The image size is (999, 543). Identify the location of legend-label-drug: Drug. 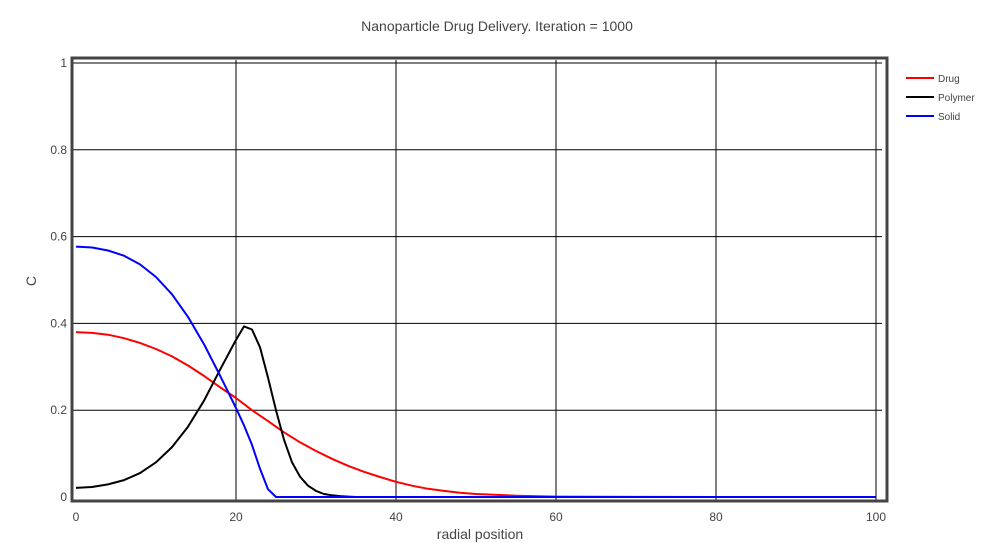
(949, 79).